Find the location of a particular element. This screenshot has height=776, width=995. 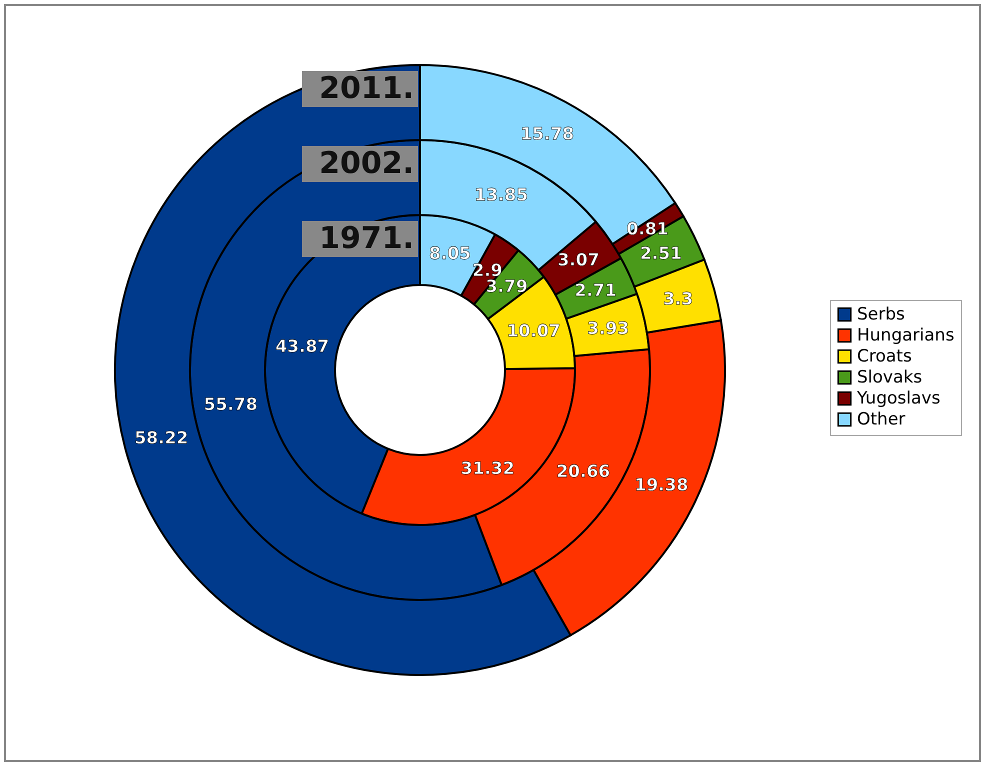

legend-label: Hungarians is located at coordinates (905, 336).